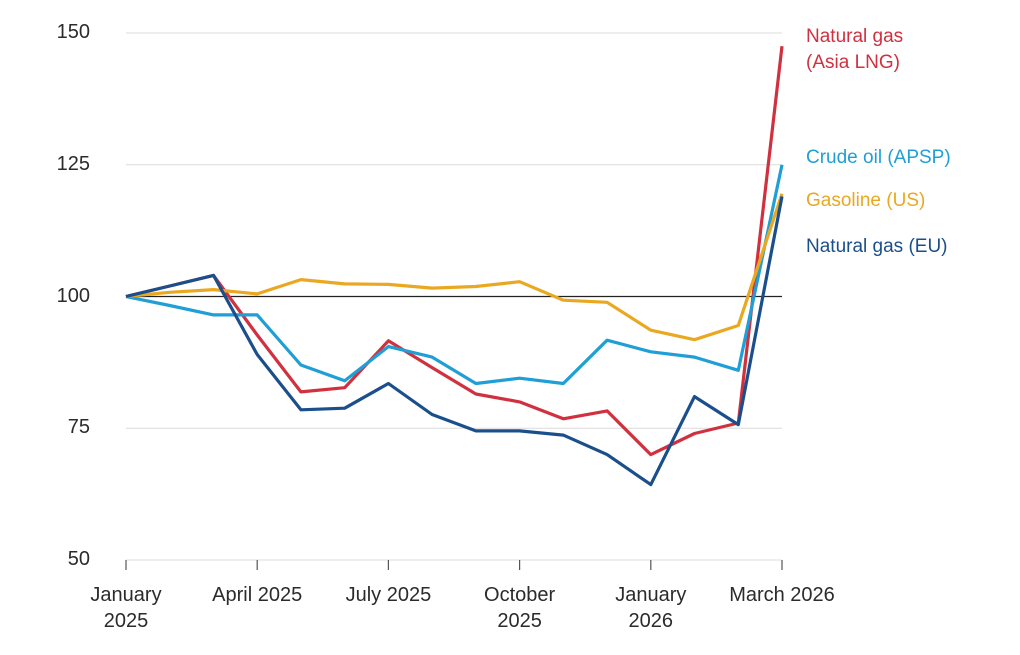  Describe the element at coordinates (388, 595) in the screenshot. I see `x-tick-label: July 2025` at that location.